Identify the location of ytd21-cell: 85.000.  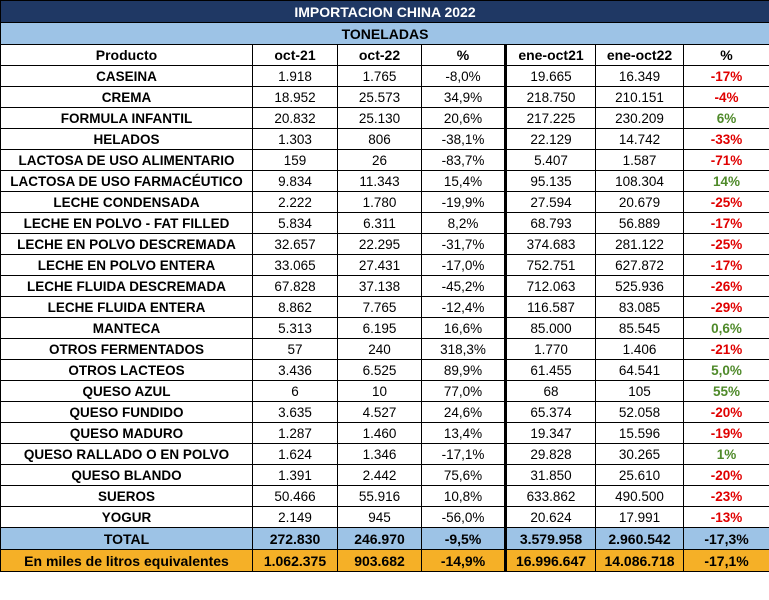
(550, 328).